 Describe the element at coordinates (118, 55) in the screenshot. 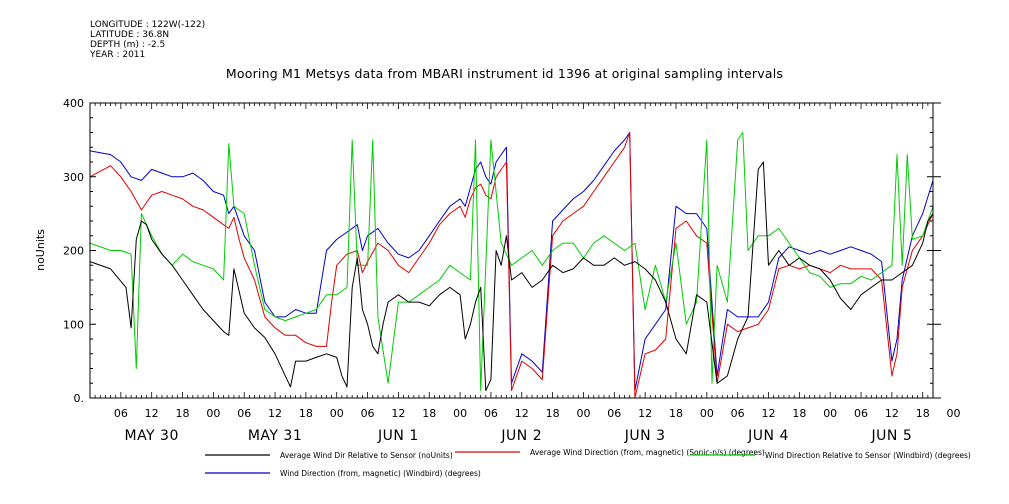

I see `year-label: YEAR : 2011` at that location.